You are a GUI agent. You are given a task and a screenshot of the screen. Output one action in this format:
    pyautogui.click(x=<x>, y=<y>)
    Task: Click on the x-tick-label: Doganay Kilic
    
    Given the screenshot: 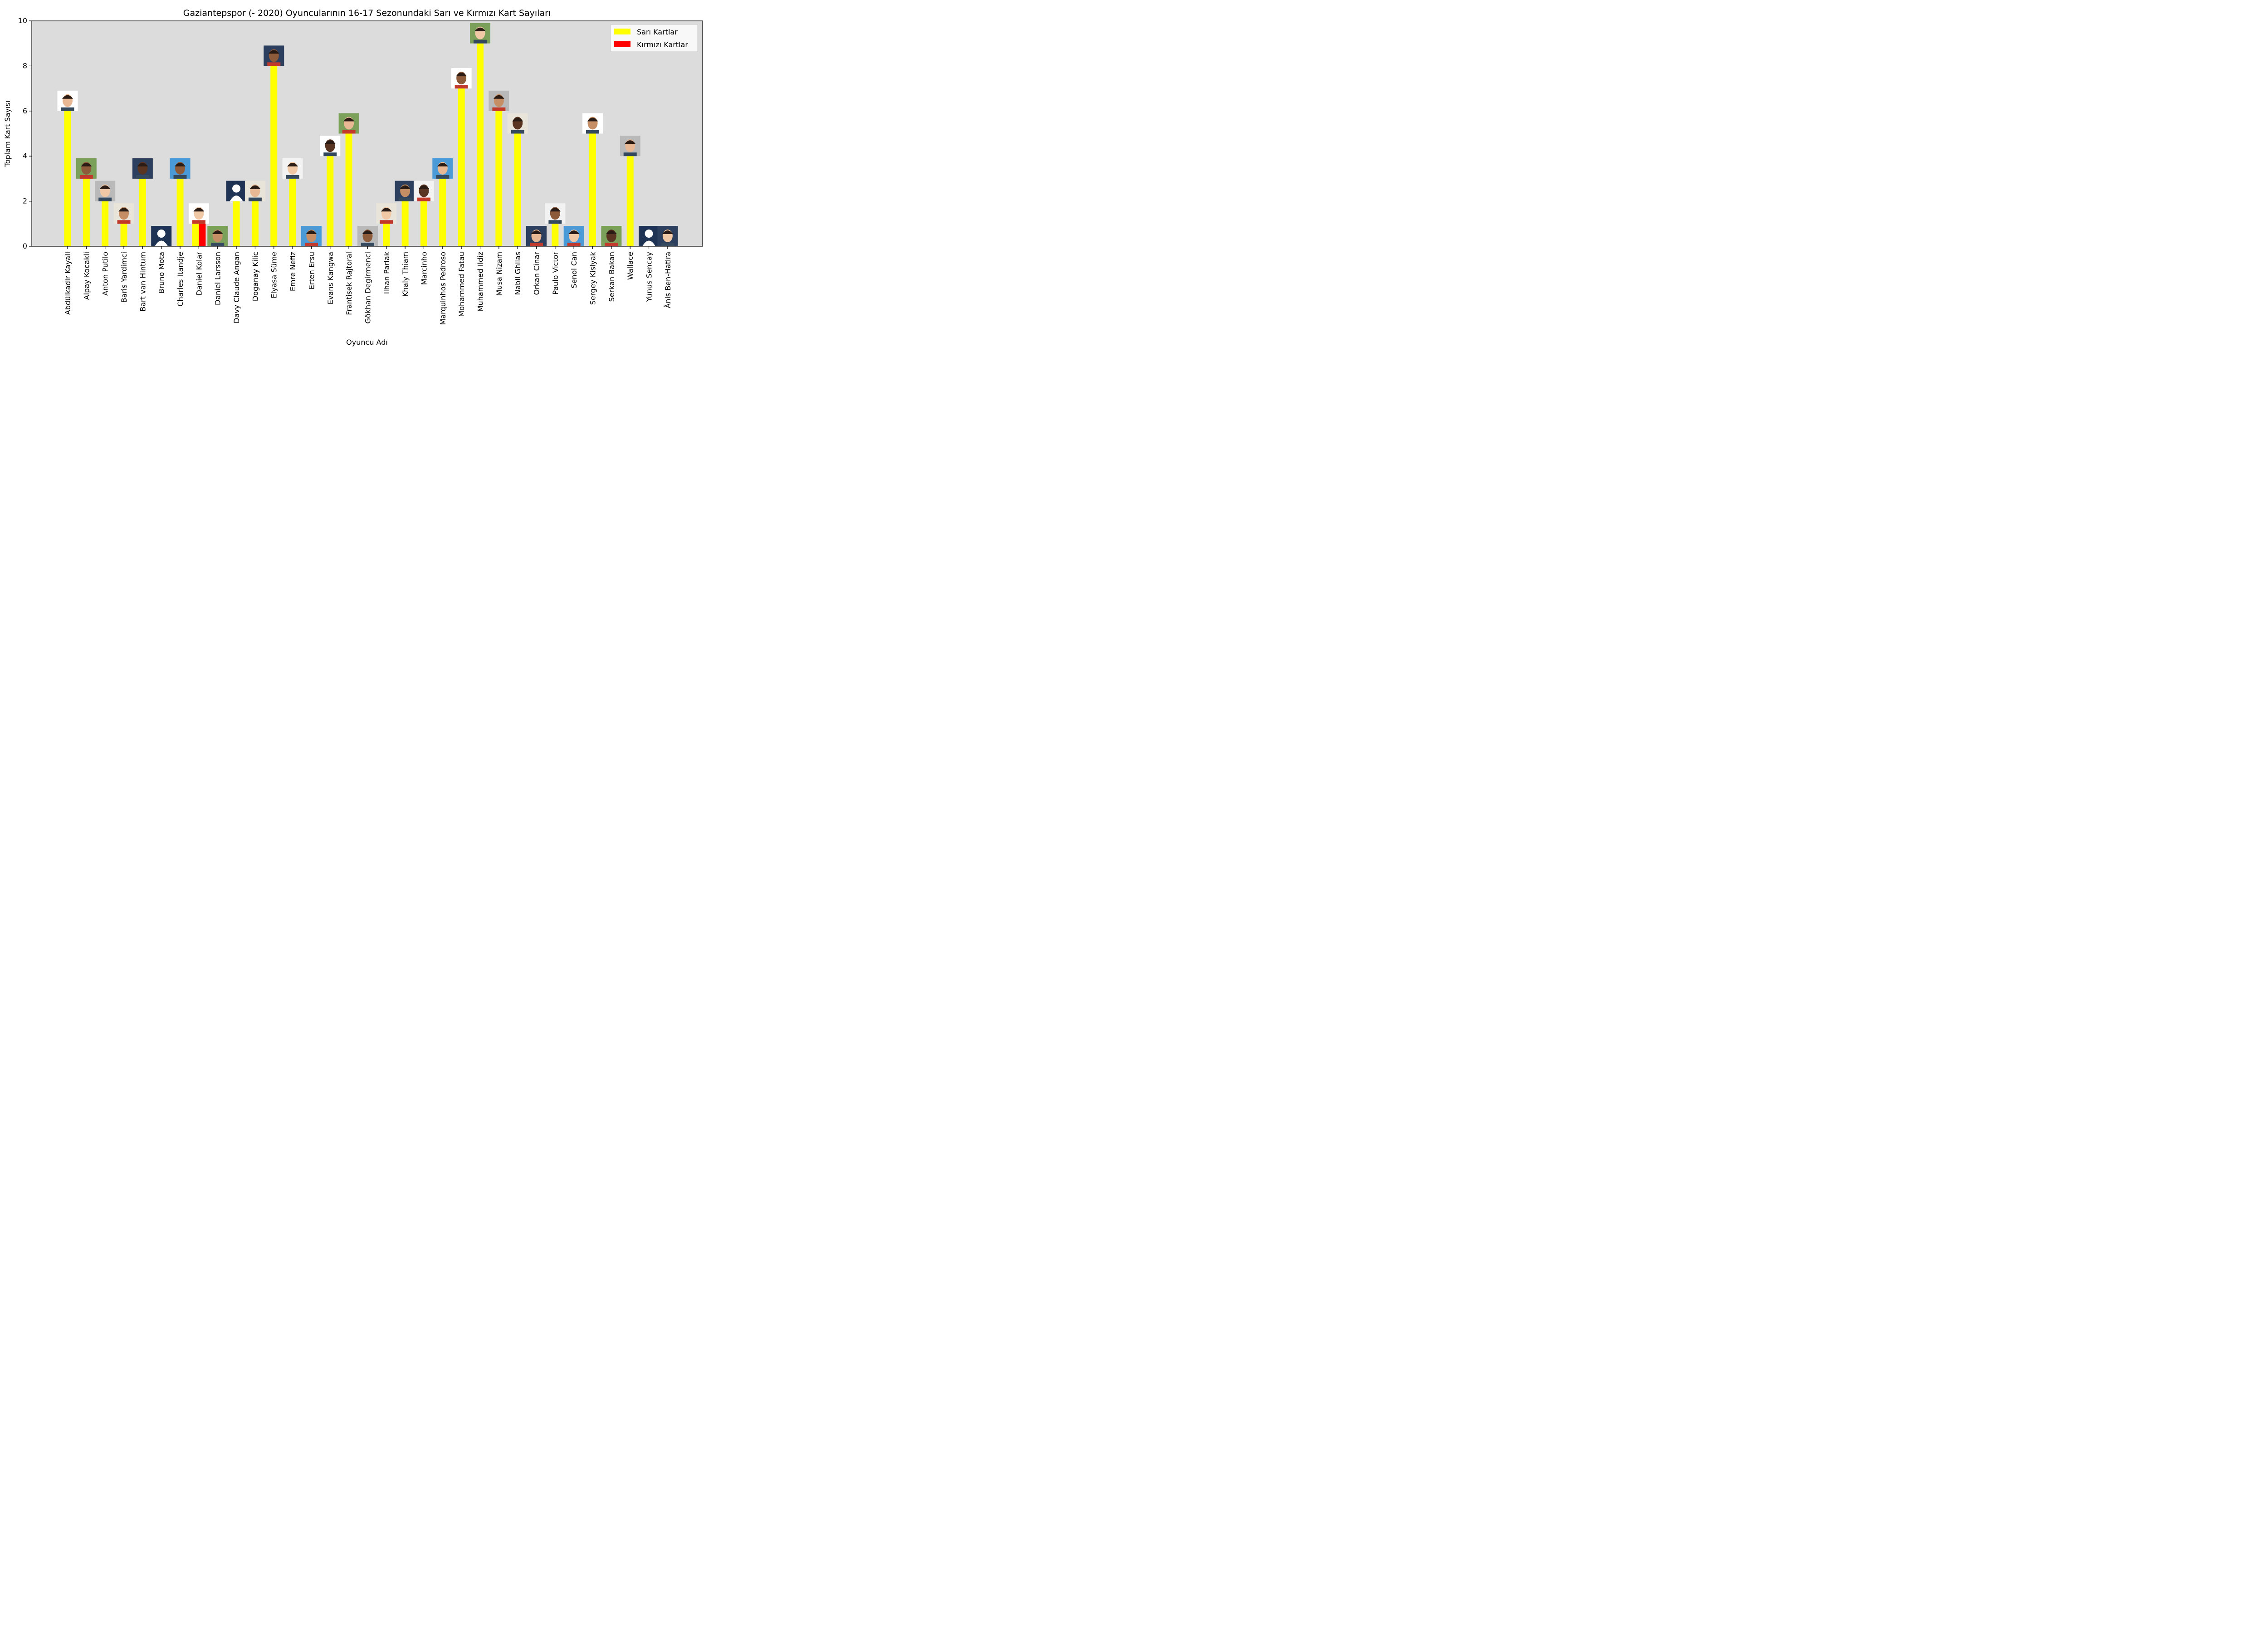 What is the action you would take?
    pyautogui.click(x=255, y=276)
    